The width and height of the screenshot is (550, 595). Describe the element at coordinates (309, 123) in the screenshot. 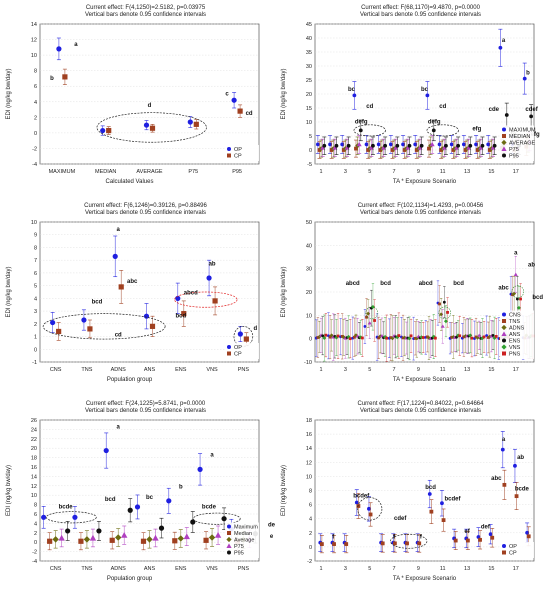

I see `y-tick-label: 10` at that location.